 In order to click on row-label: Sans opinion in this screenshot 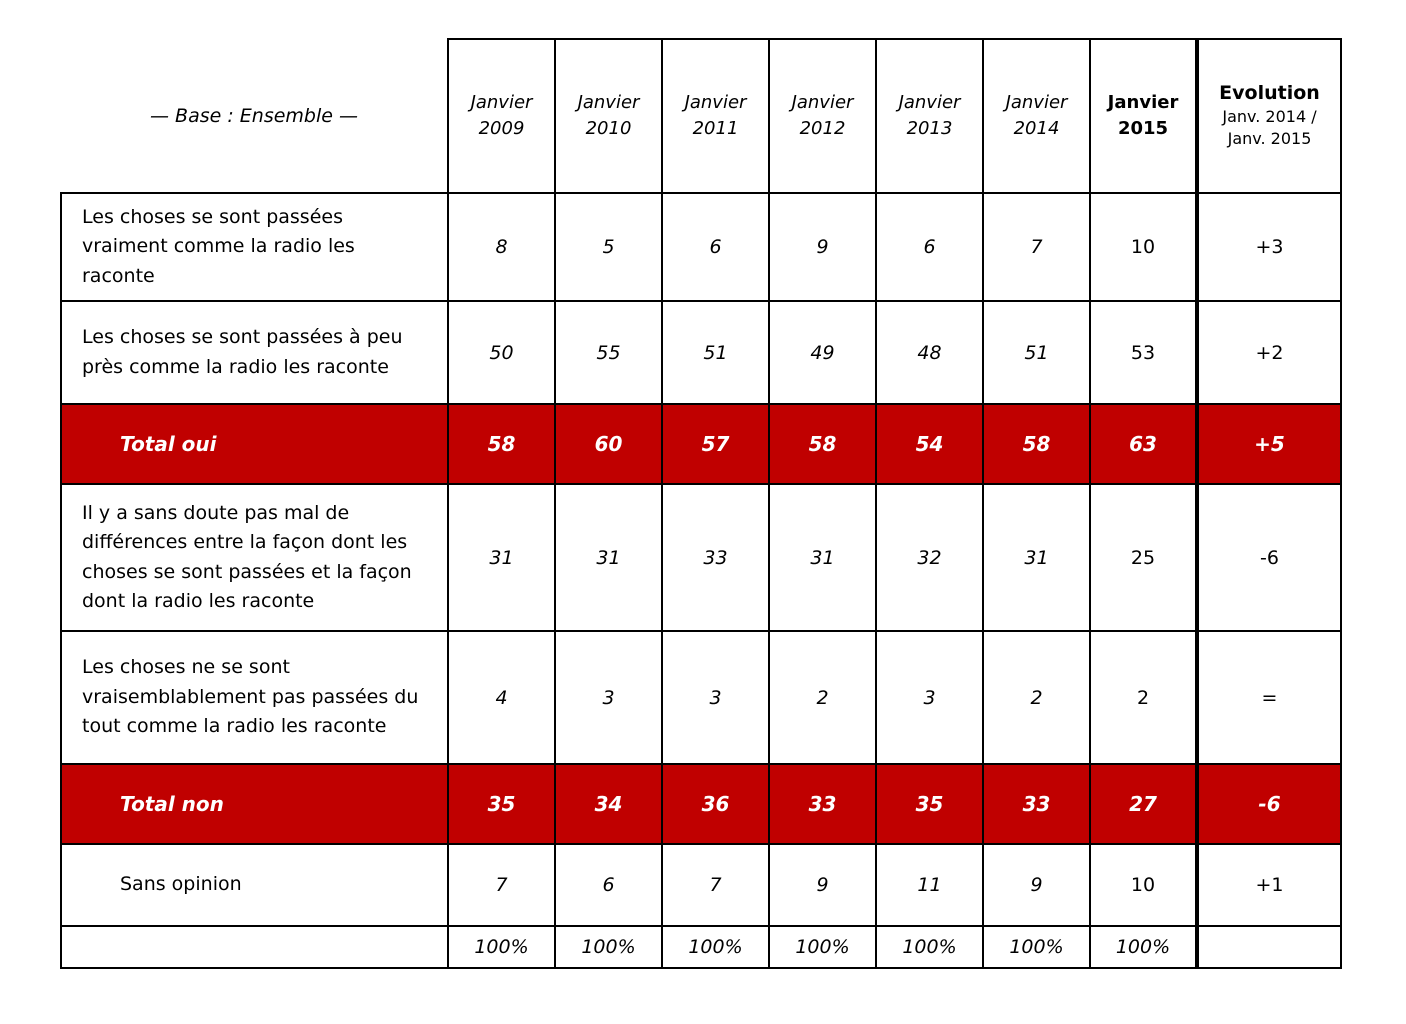, I will do `click(254, 885)`.